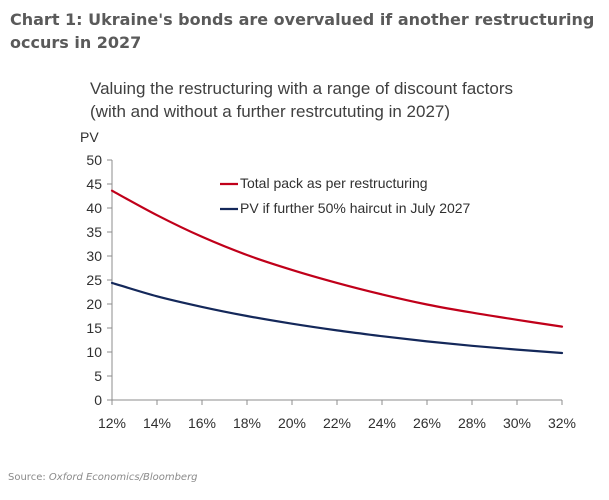 This screenshot has height=500, width=609. I want to click on y-tick-label: 45, so click(94, 184).